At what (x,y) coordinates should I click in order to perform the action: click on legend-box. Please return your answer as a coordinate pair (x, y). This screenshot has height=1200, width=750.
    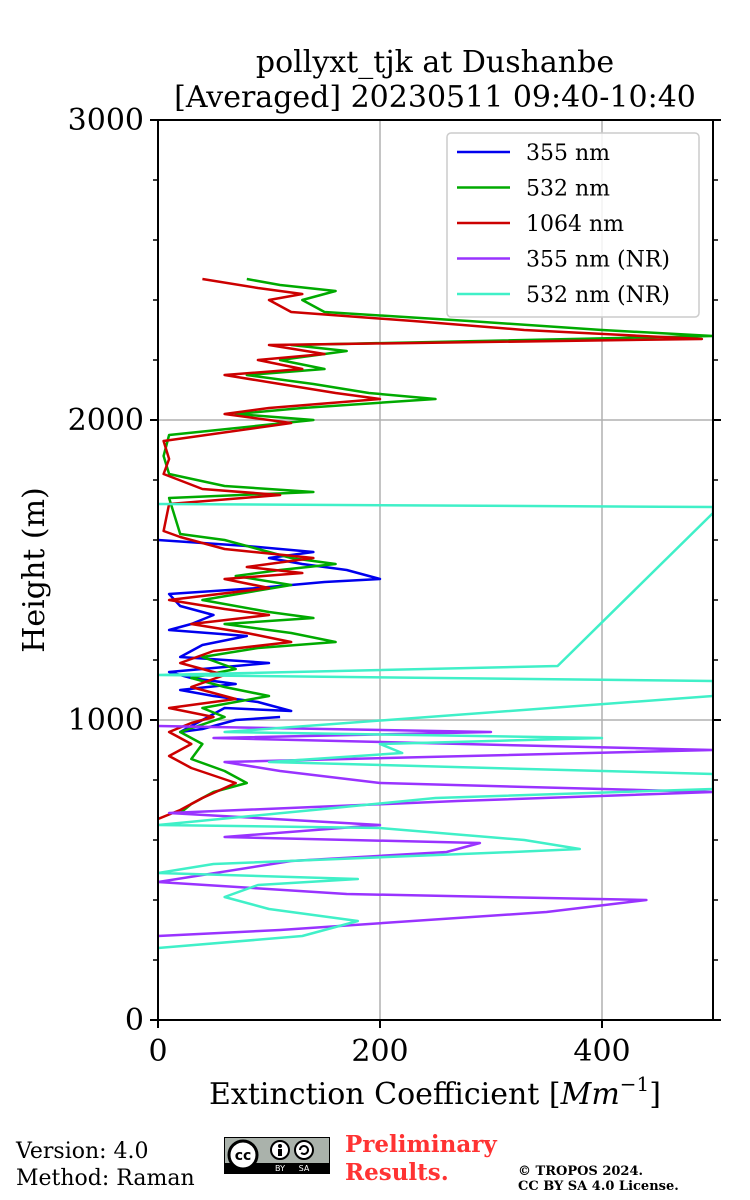
    Looking at the image, I should click on (573, 225).